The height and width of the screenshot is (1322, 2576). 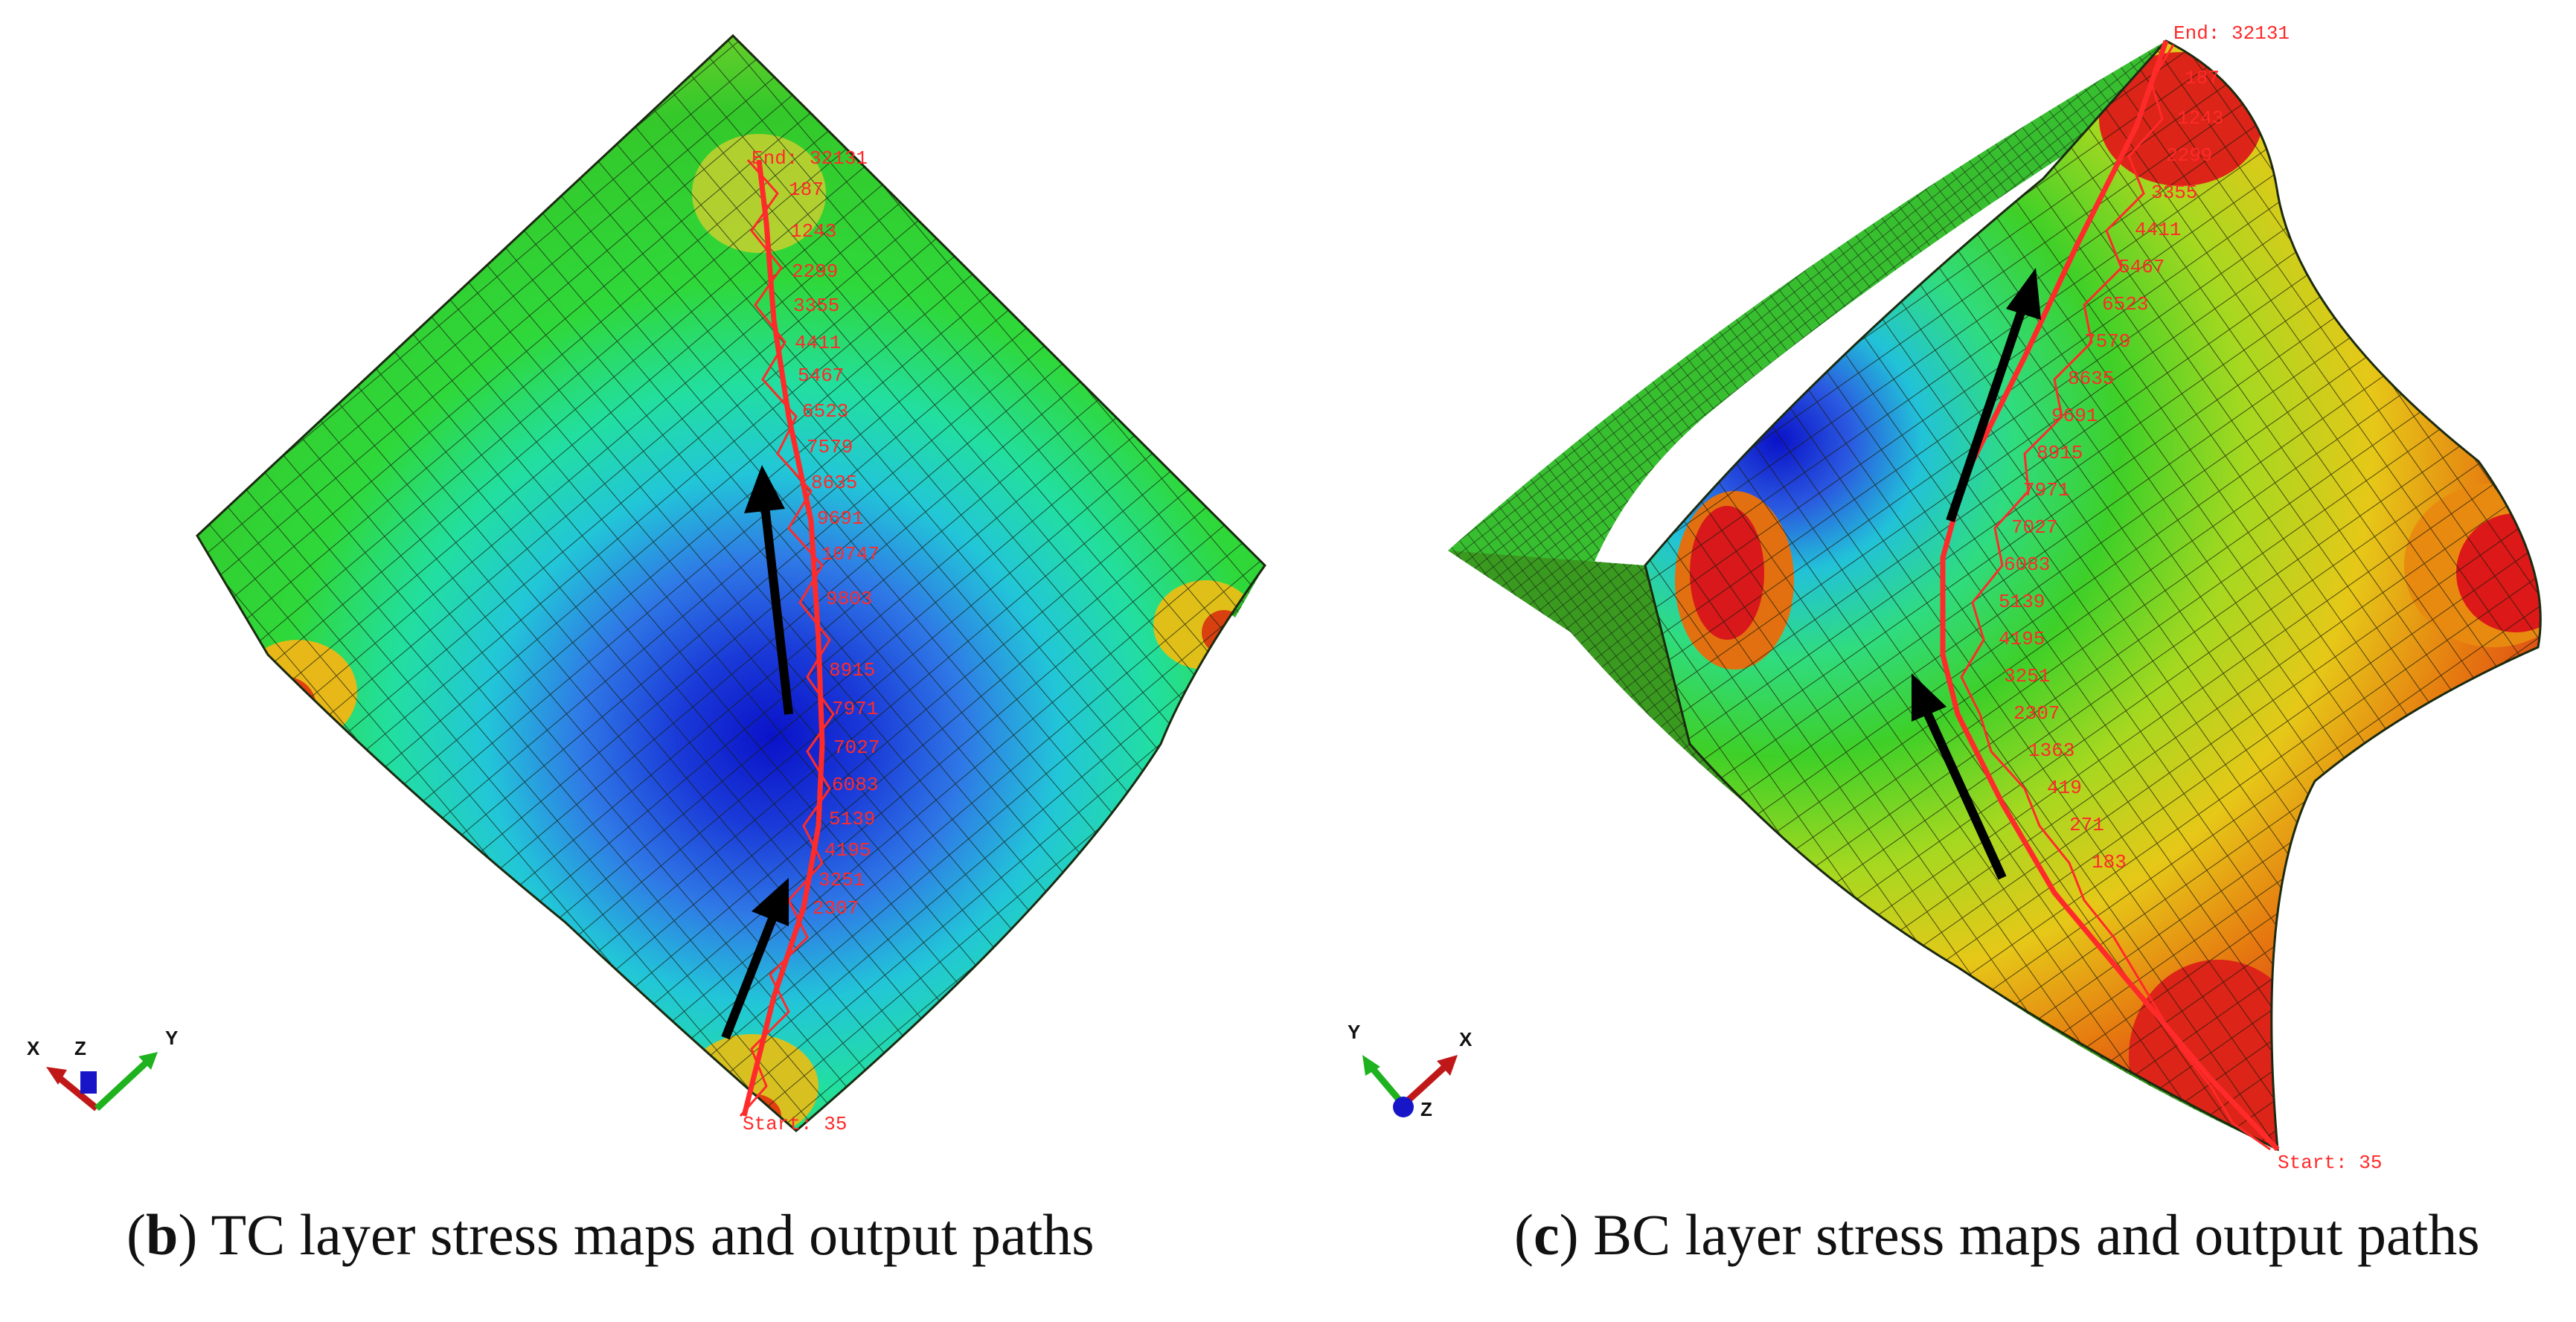 I want to click on bc-path-end-label: End: 32131, so click(x=2231, y=33).